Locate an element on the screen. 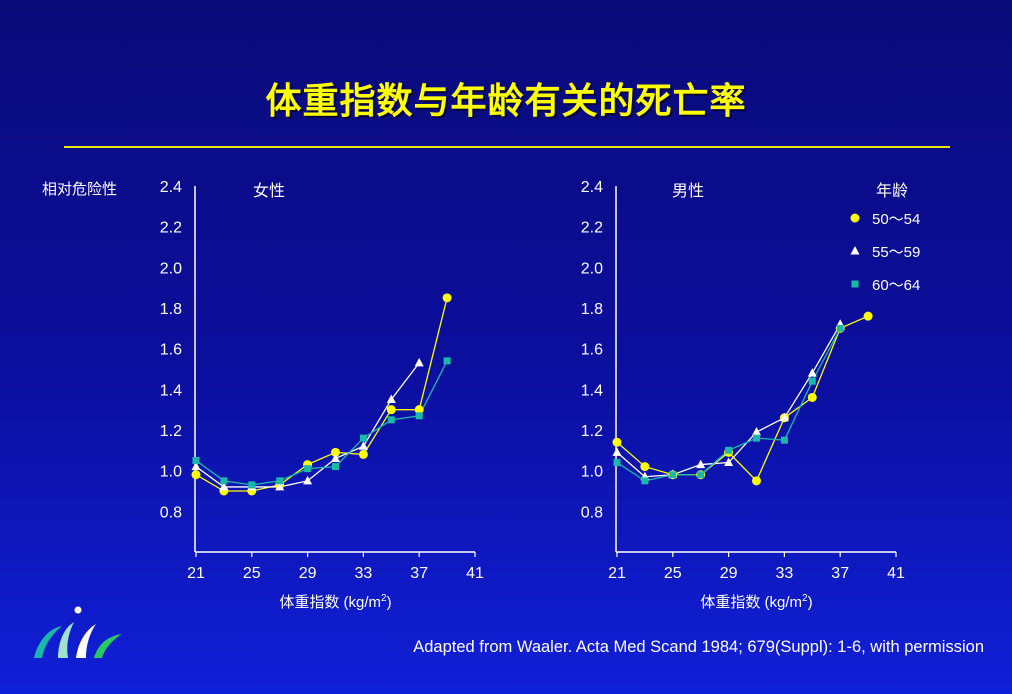  female-y-tick-label: 1.2 is located at coordinates (171, 431).